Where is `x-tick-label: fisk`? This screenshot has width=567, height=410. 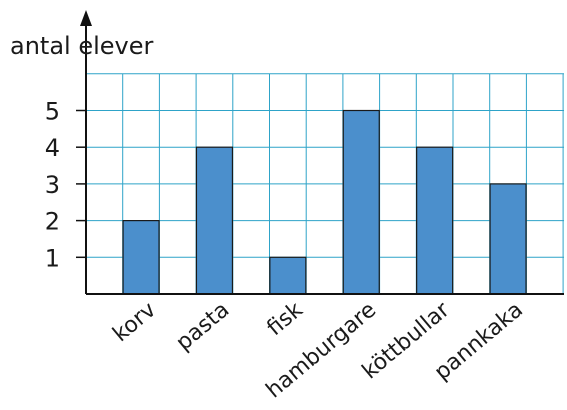
x-tick-label: fisk is located at coordinates (284, 319).